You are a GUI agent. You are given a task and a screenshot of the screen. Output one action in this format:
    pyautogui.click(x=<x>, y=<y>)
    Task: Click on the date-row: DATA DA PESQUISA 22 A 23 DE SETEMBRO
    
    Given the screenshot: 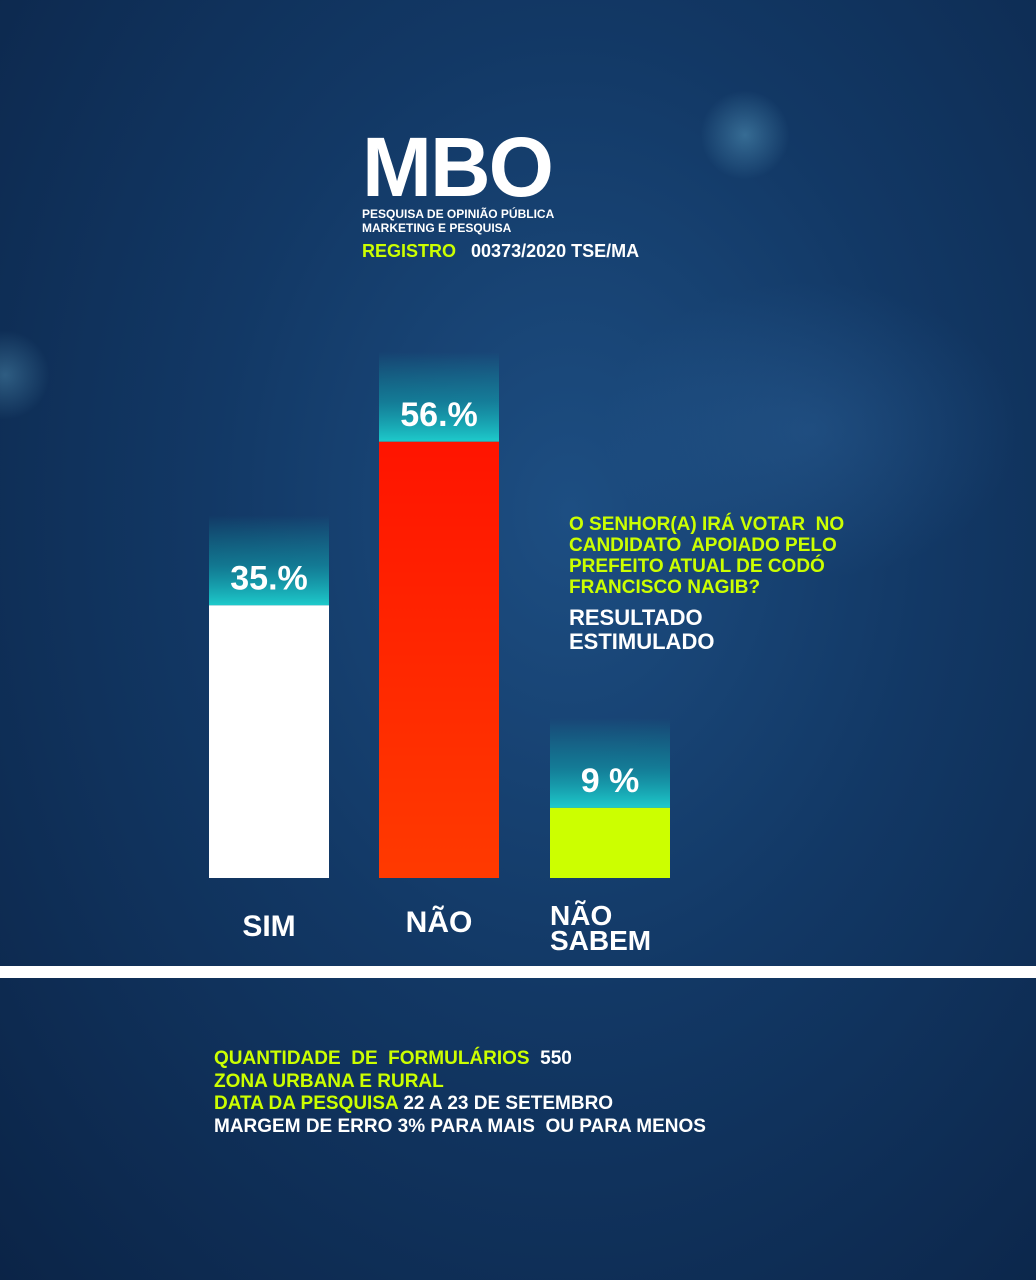 What is the action you would take?
    pyautogui.click(x=564, y=1104)
    